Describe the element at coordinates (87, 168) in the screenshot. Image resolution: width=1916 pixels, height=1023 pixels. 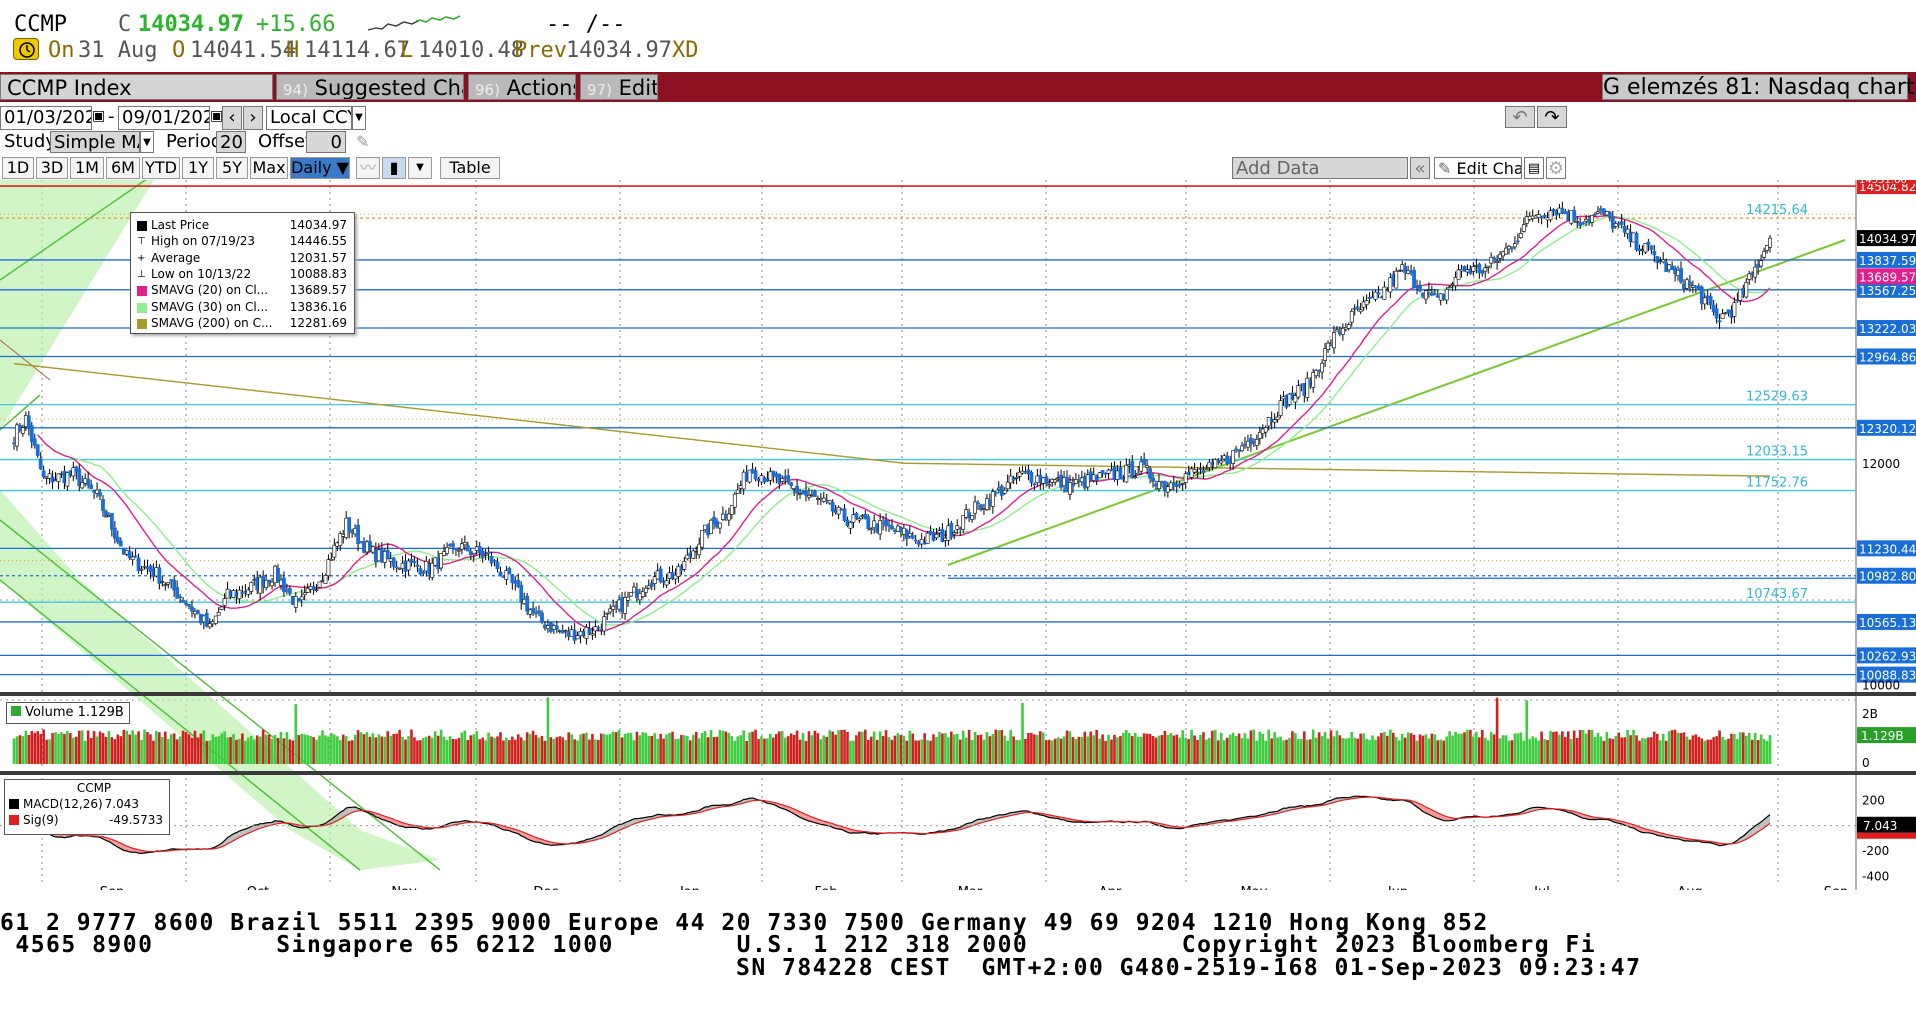
I see `range-tab-1m: 1M` at that location.